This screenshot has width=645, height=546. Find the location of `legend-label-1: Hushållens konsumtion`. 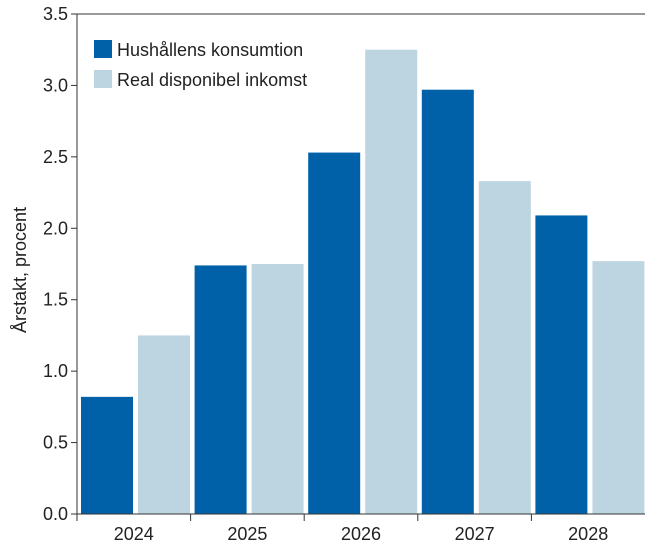

legend-label-1: Hushållens konsumtion is located at coordinates (210, 50).